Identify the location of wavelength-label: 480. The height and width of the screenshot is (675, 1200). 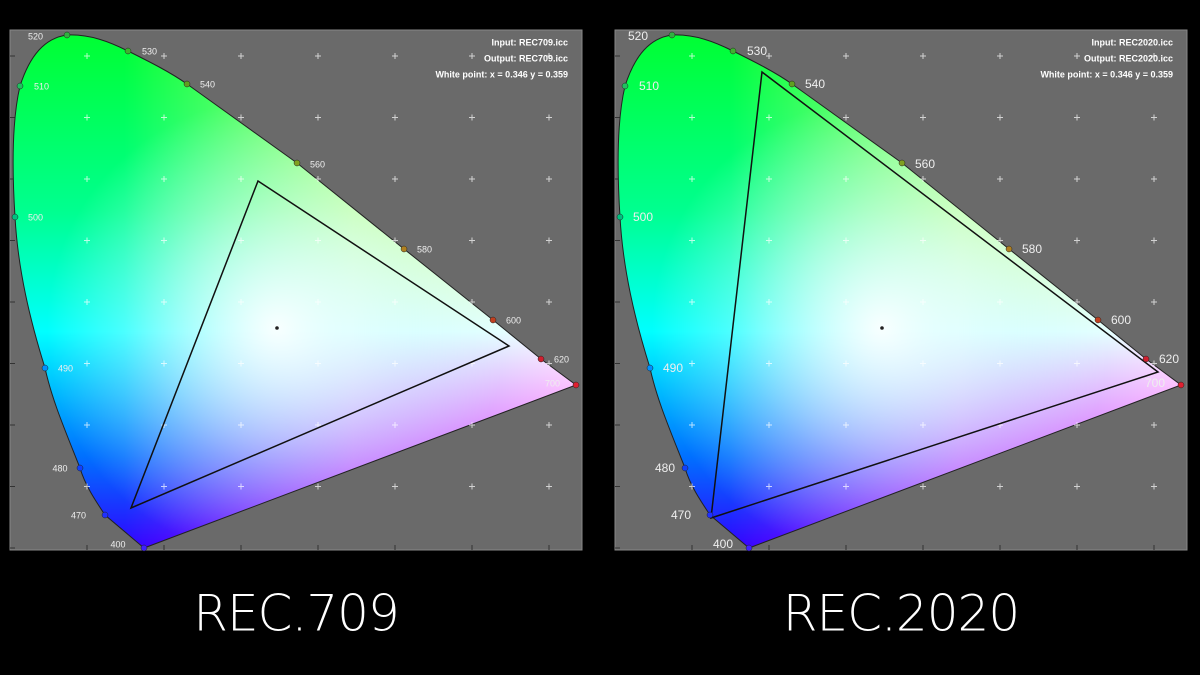
(665, 468).